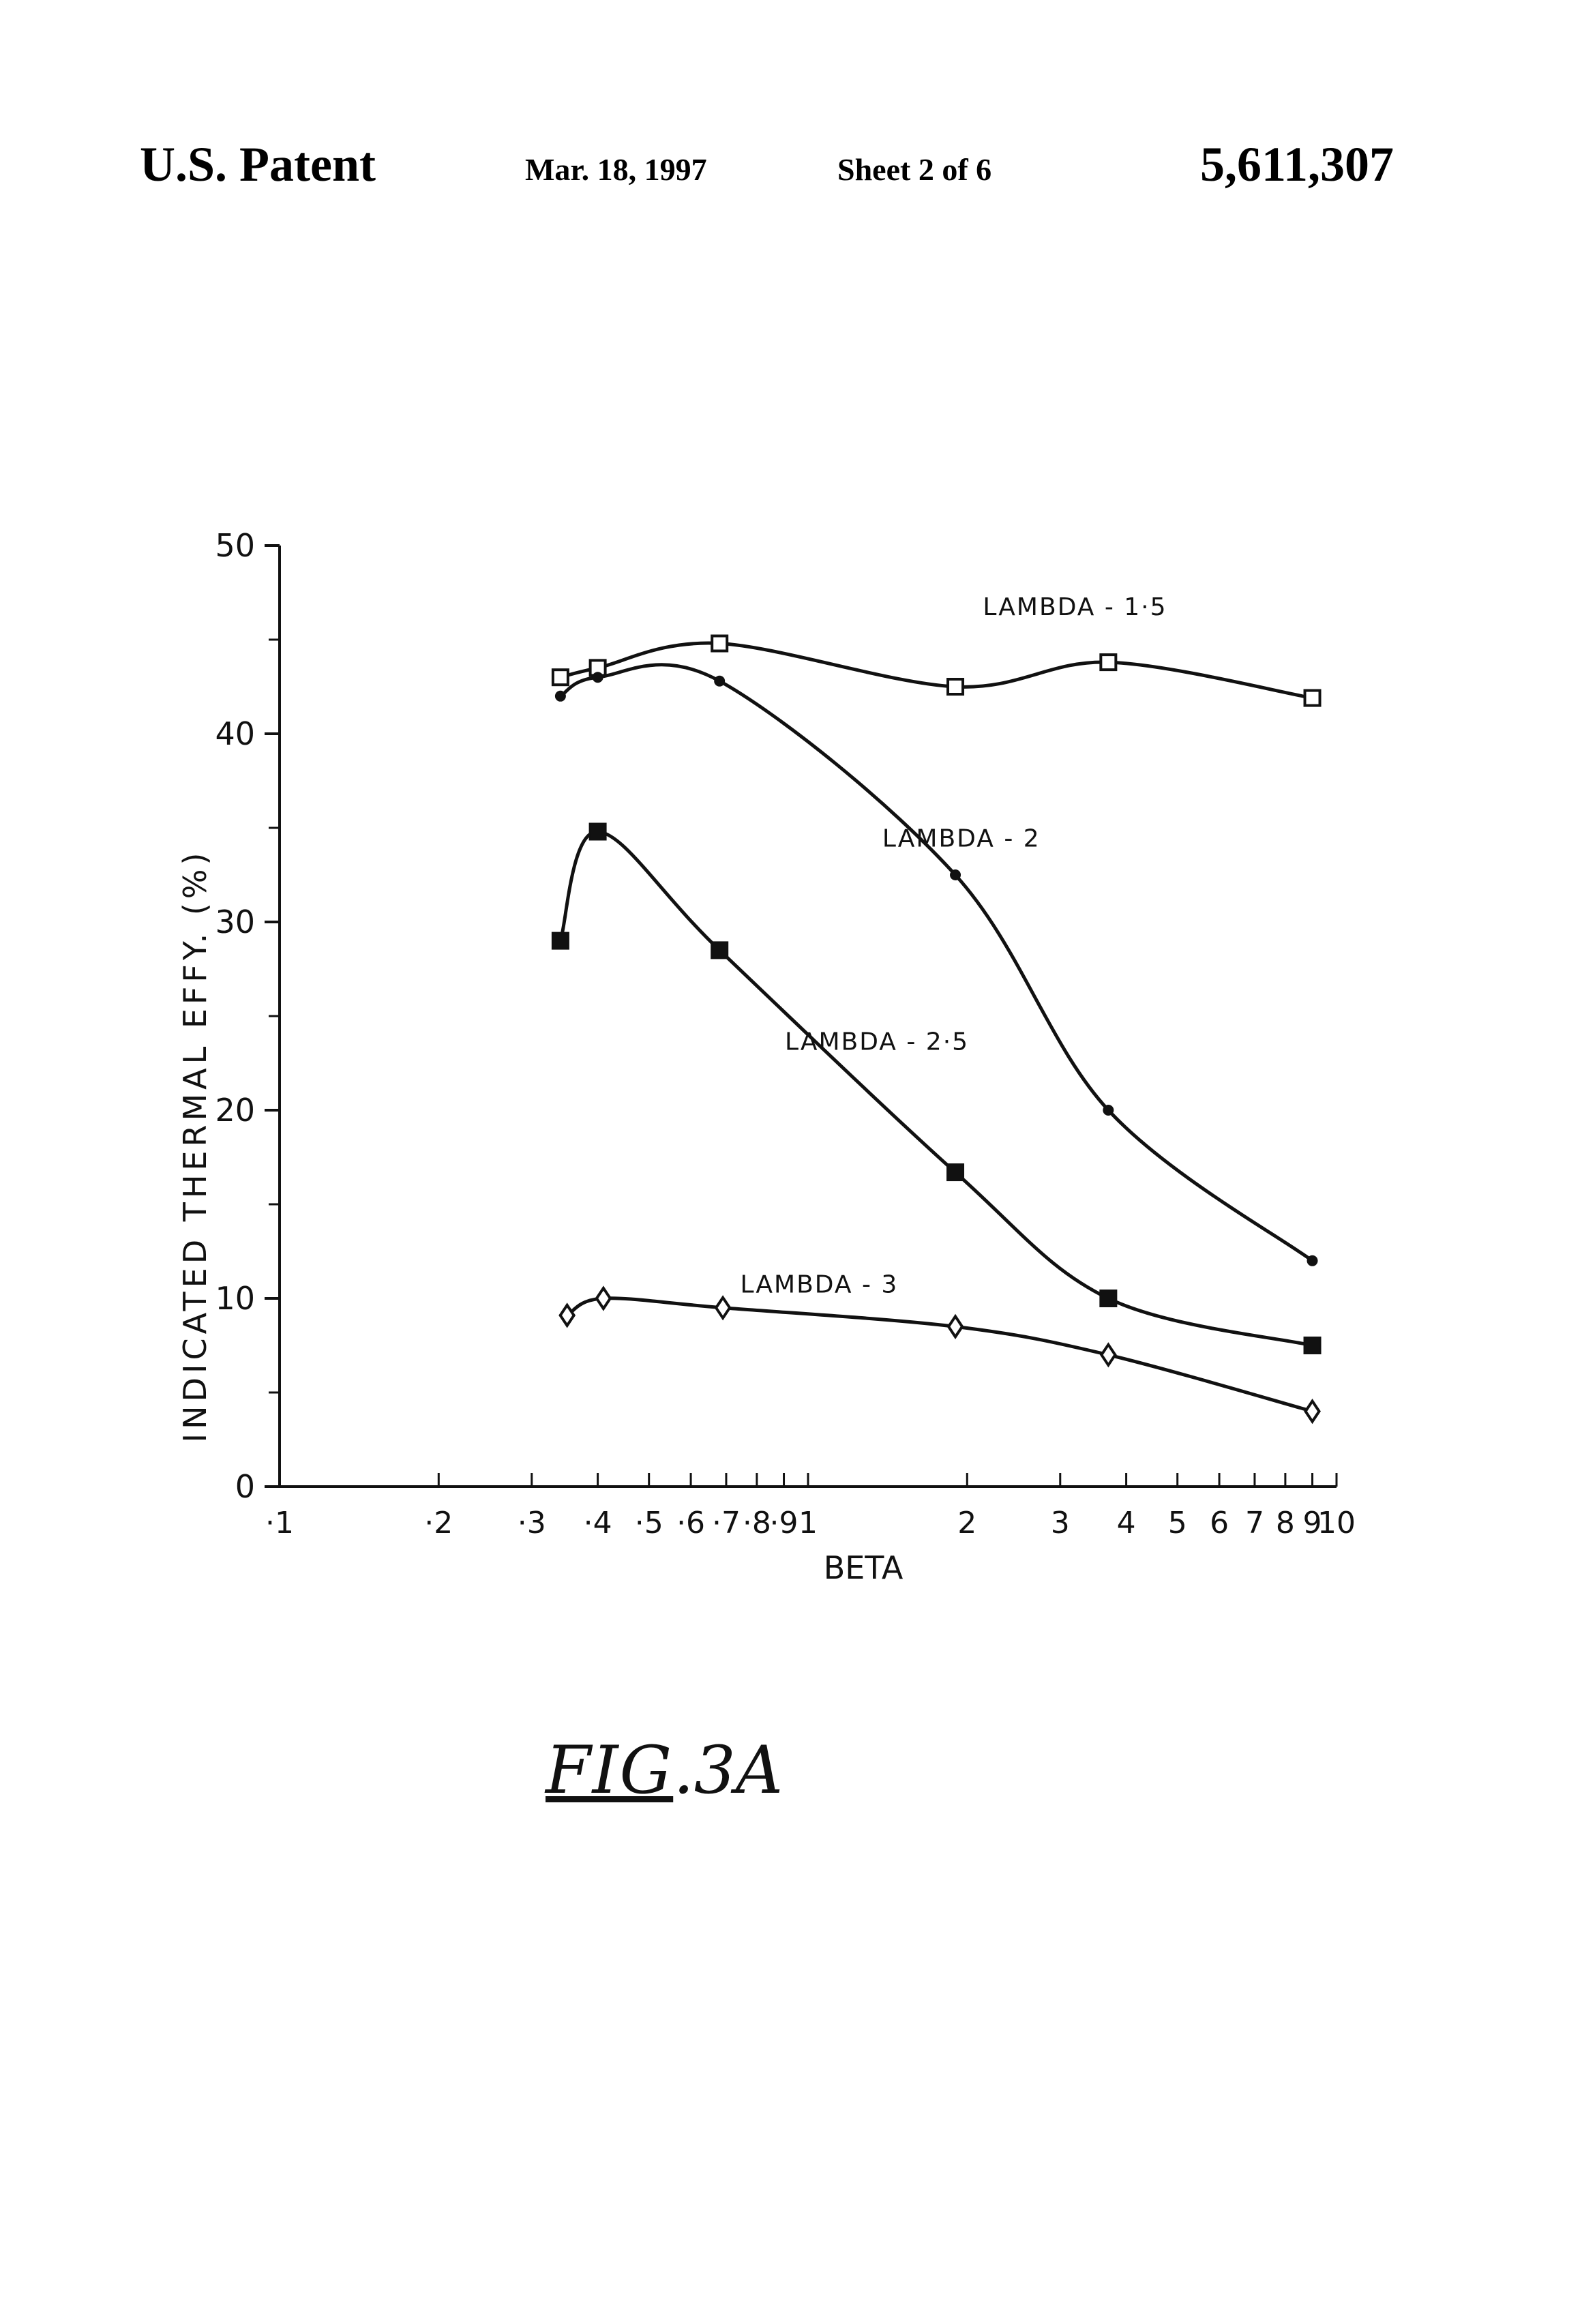 This screenshot has height=2324, width=1582. I want to click on series-label-lambda-1-5: LAMBDA - 1·5, so click(1075, 607).